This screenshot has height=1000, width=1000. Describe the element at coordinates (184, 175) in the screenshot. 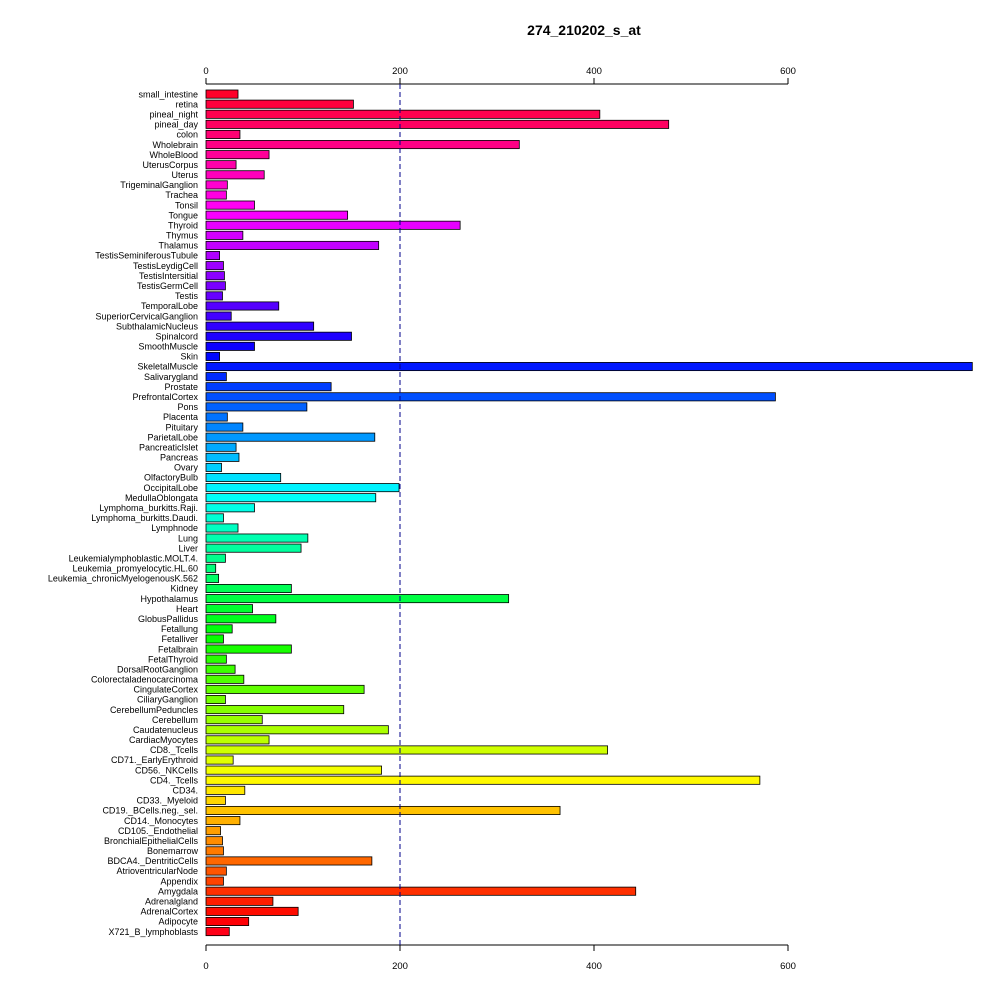

I see `category-label: Uterus` at that location.